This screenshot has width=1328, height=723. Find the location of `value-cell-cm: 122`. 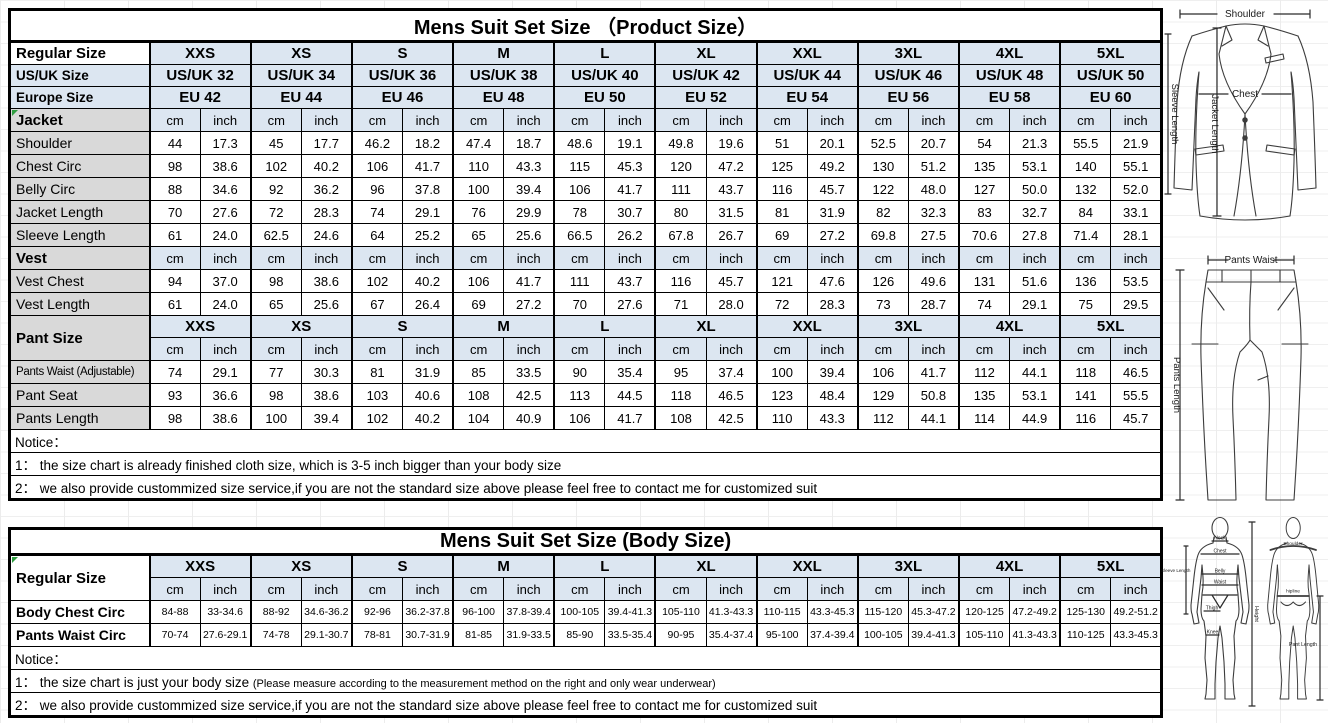

value-cell-cm: 122 is located at coordinates (882, 189).